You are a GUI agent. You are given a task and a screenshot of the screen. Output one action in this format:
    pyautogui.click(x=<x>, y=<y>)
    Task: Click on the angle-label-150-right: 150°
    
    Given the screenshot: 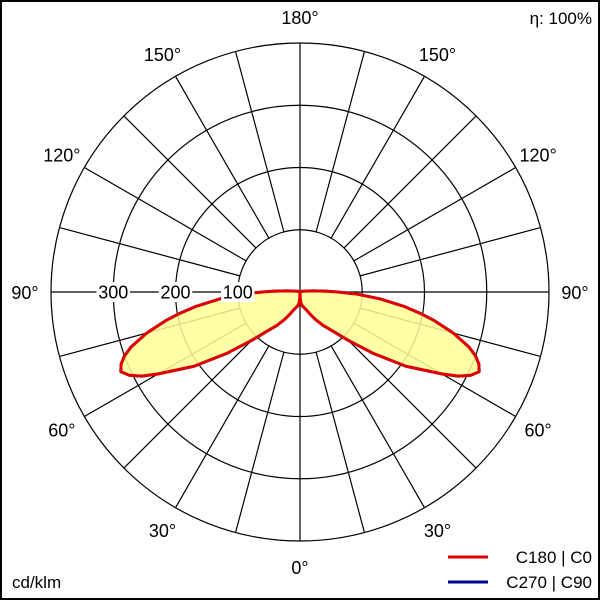 What is the action you would take?
    pyautogui.click(x=437, y=55)
    